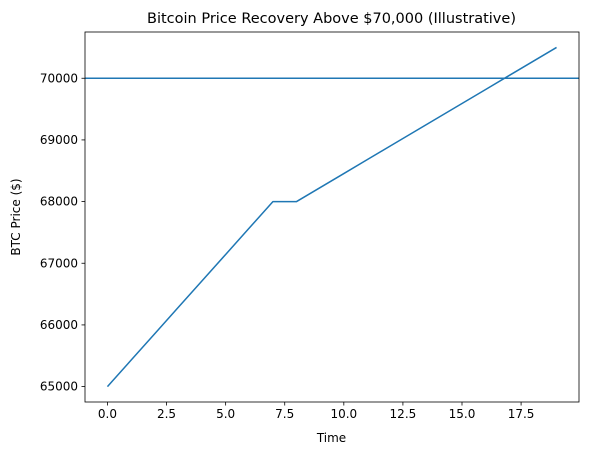 This screenshot has width=589, height=455. I want to click on x-tick-label: 2.5, so click(166, 414).